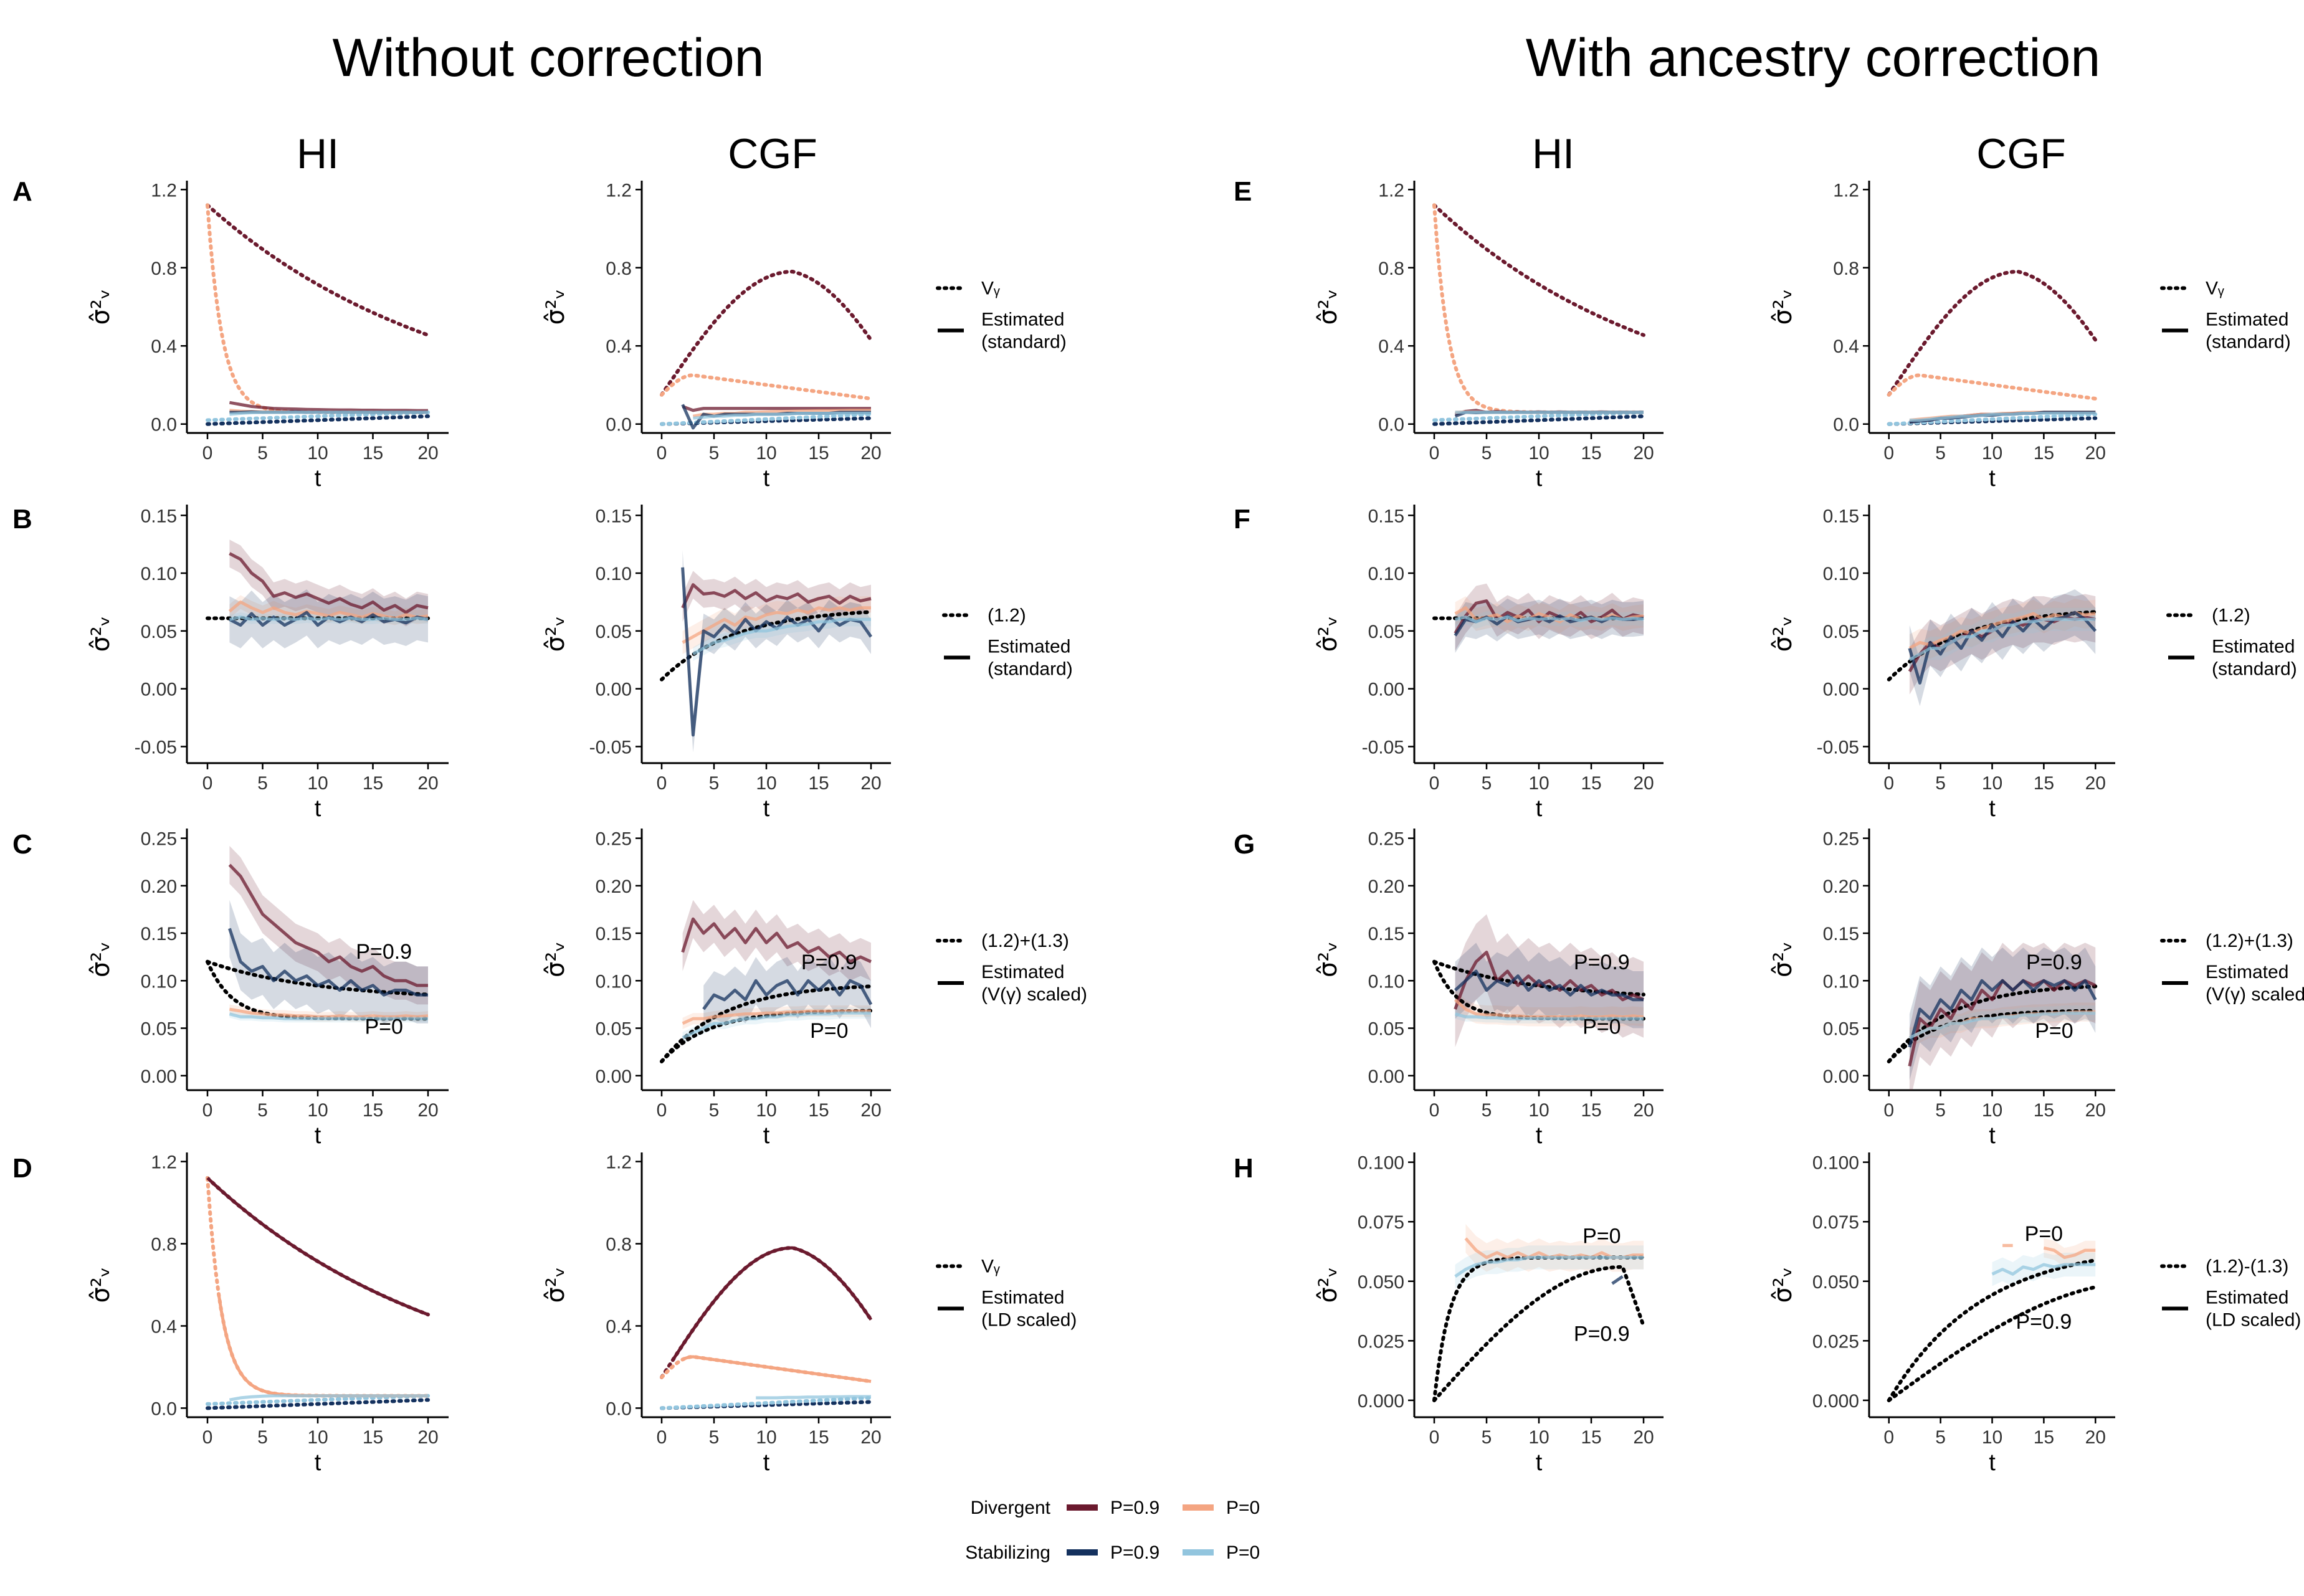  Describe the element at coordinates (2253, 647) in the screenshot. I see `row-legend-solid-label-f: Estimated` at that location.